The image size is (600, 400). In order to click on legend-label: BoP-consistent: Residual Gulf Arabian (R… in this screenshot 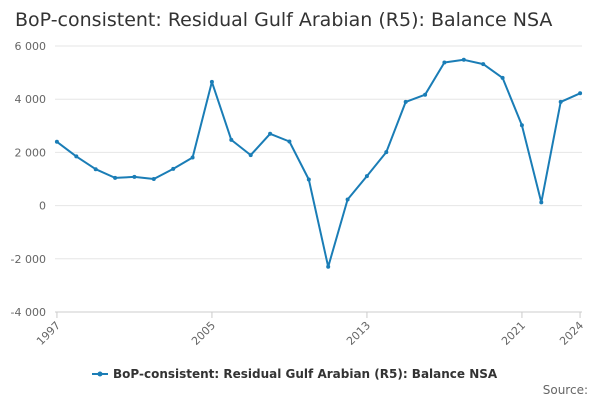, I will do `click(305, 374)`.